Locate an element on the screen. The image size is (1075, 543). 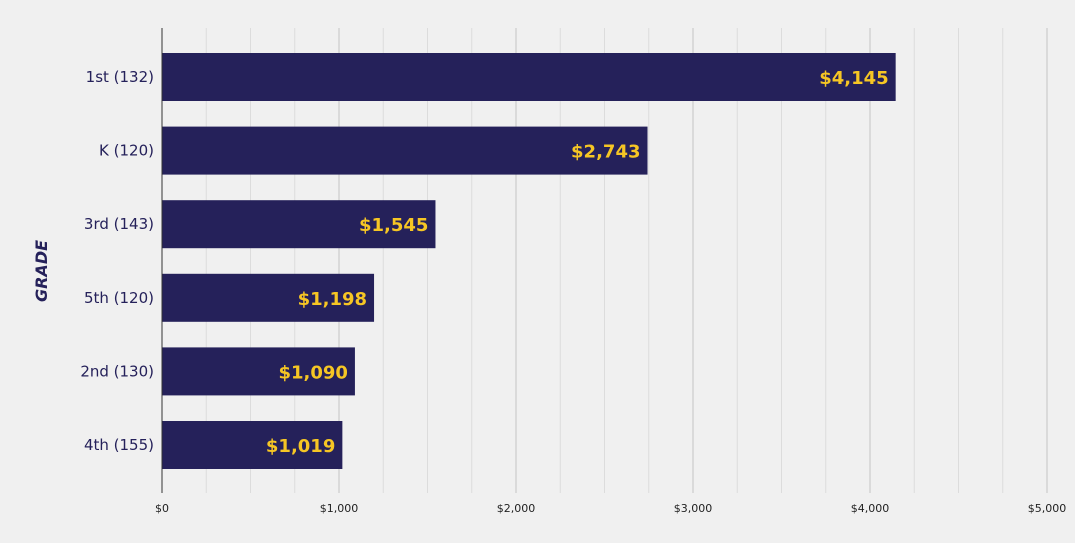
x-tick-label: $5,000 is located at coordinates (1047, 508).